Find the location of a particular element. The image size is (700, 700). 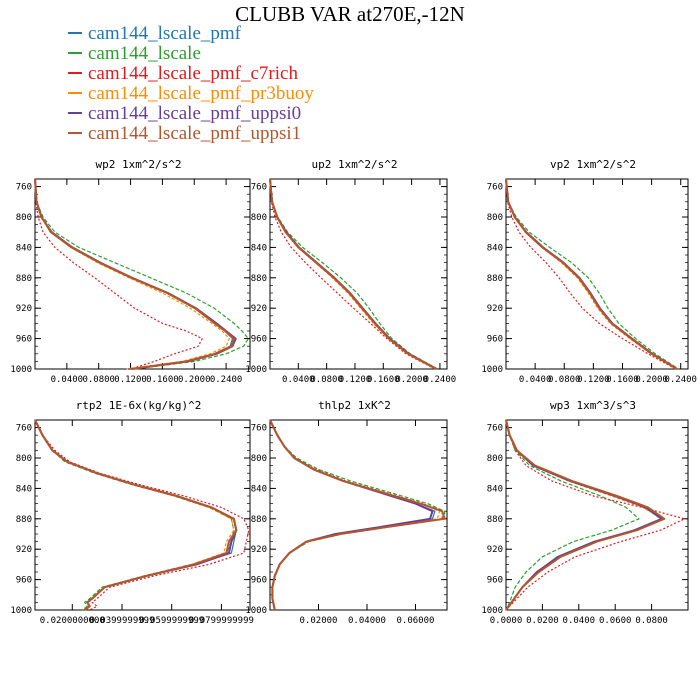

x-tick-label: 0.04000 is located at coordinates (367, 621).